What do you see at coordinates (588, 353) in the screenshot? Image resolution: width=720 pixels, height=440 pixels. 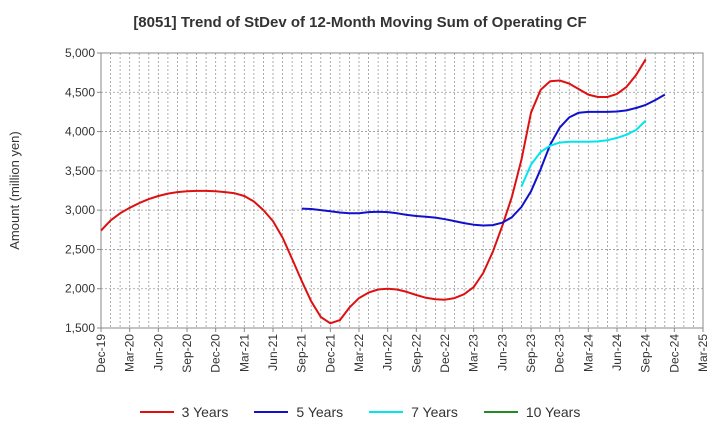 I see `x-tick-label: Mar-24` at bounding box center [588, 353].